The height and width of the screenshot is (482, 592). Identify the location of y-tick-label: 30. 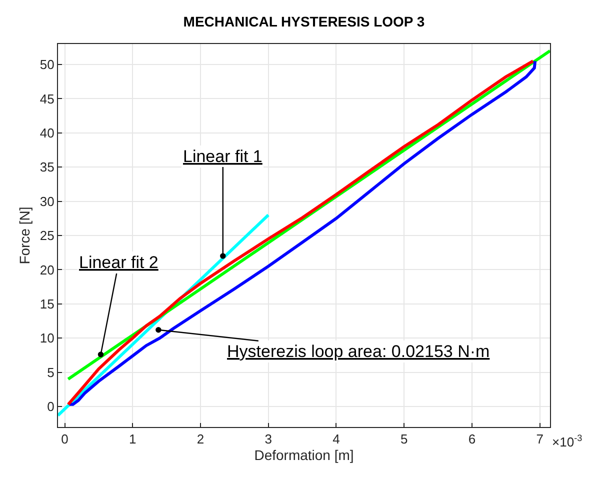
(47, 201).